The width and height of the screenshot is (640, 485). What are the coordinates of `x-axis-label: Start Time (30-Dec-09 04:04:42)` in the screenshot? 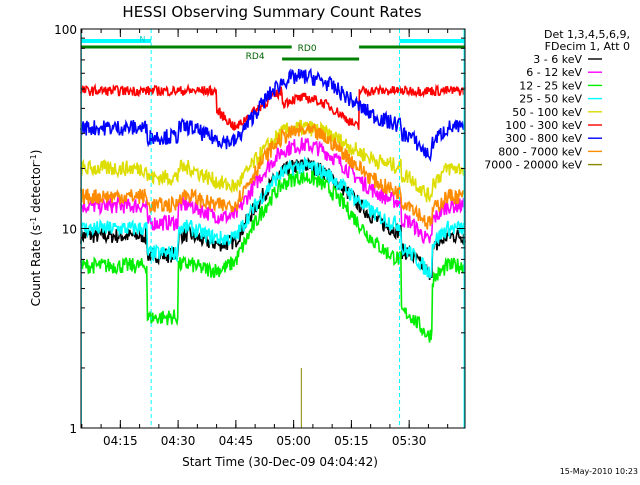 It's located at (280, 462).